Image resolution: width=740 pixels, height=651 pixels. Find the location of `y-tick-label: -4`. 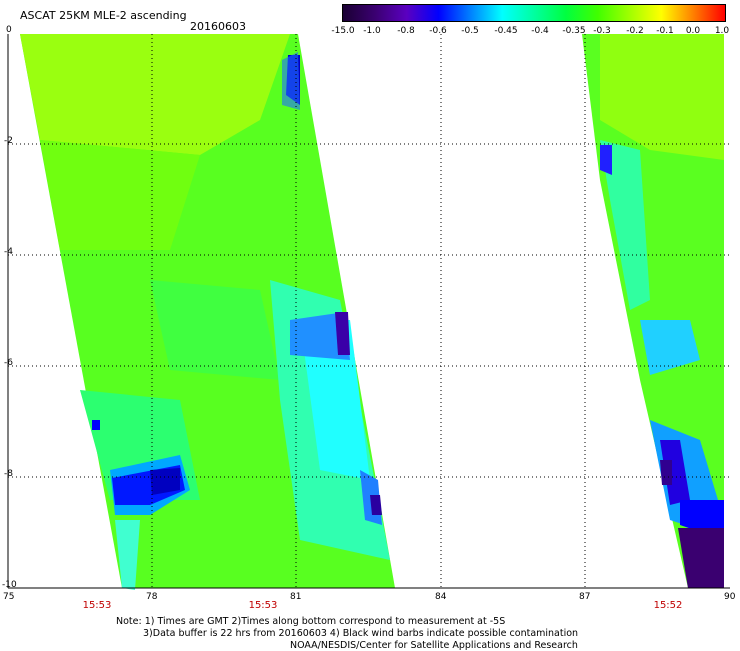

y-tick-label: -4 is located at coordinates (8, 252).